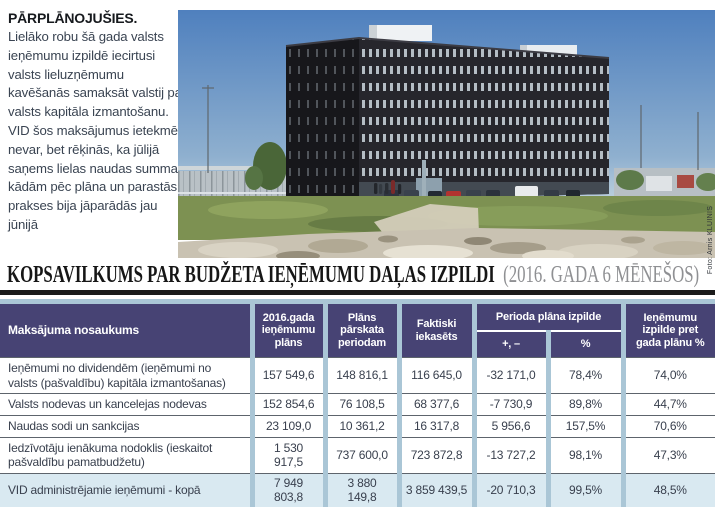 The height and width of the screenshot is (507, 715). I want to click on header-period-execution-group: Perioda plāna izpilde, so click(547, 316).